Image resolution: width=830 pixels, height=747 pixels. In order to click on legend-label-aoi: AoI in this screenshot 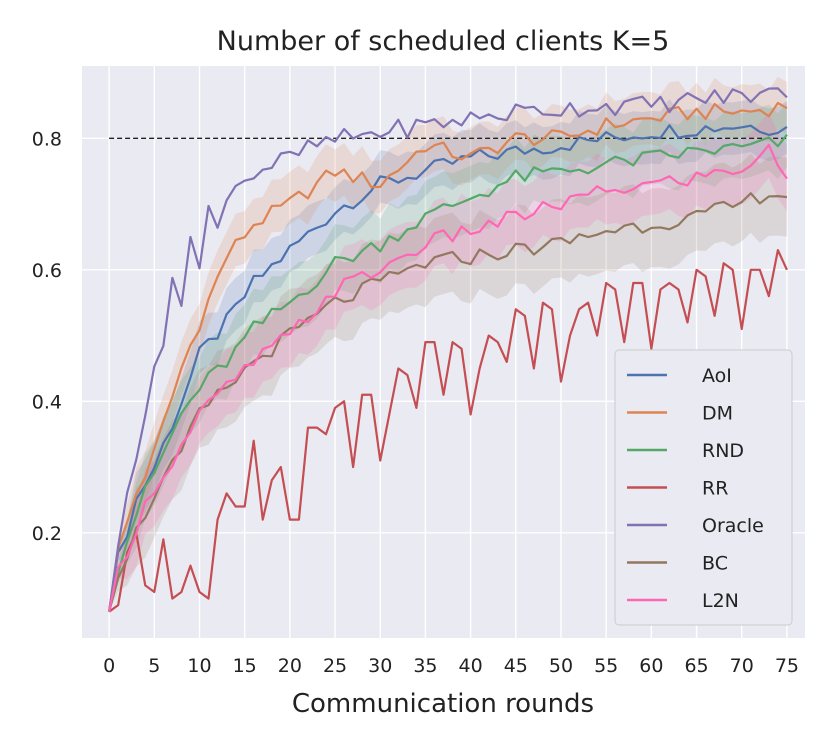, I will do `click(717, 376)`.